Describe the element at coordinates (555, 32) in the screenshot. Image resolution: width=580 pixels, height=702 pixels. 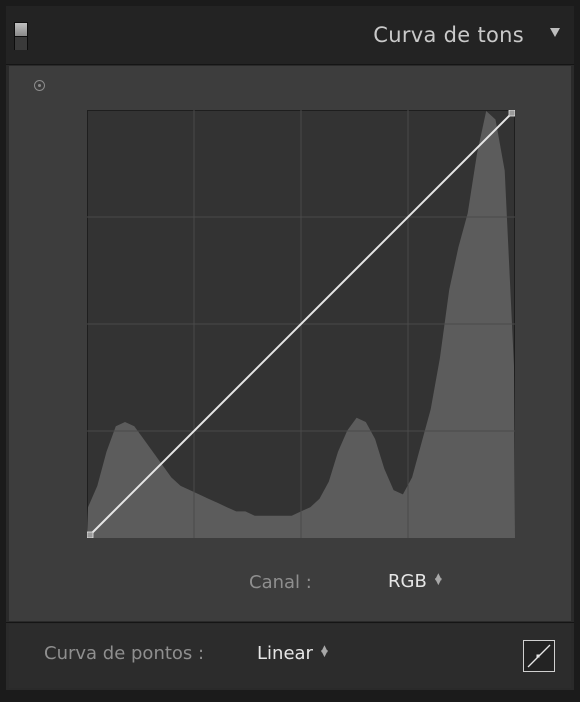
I see `triangle-down-icon` at that location.